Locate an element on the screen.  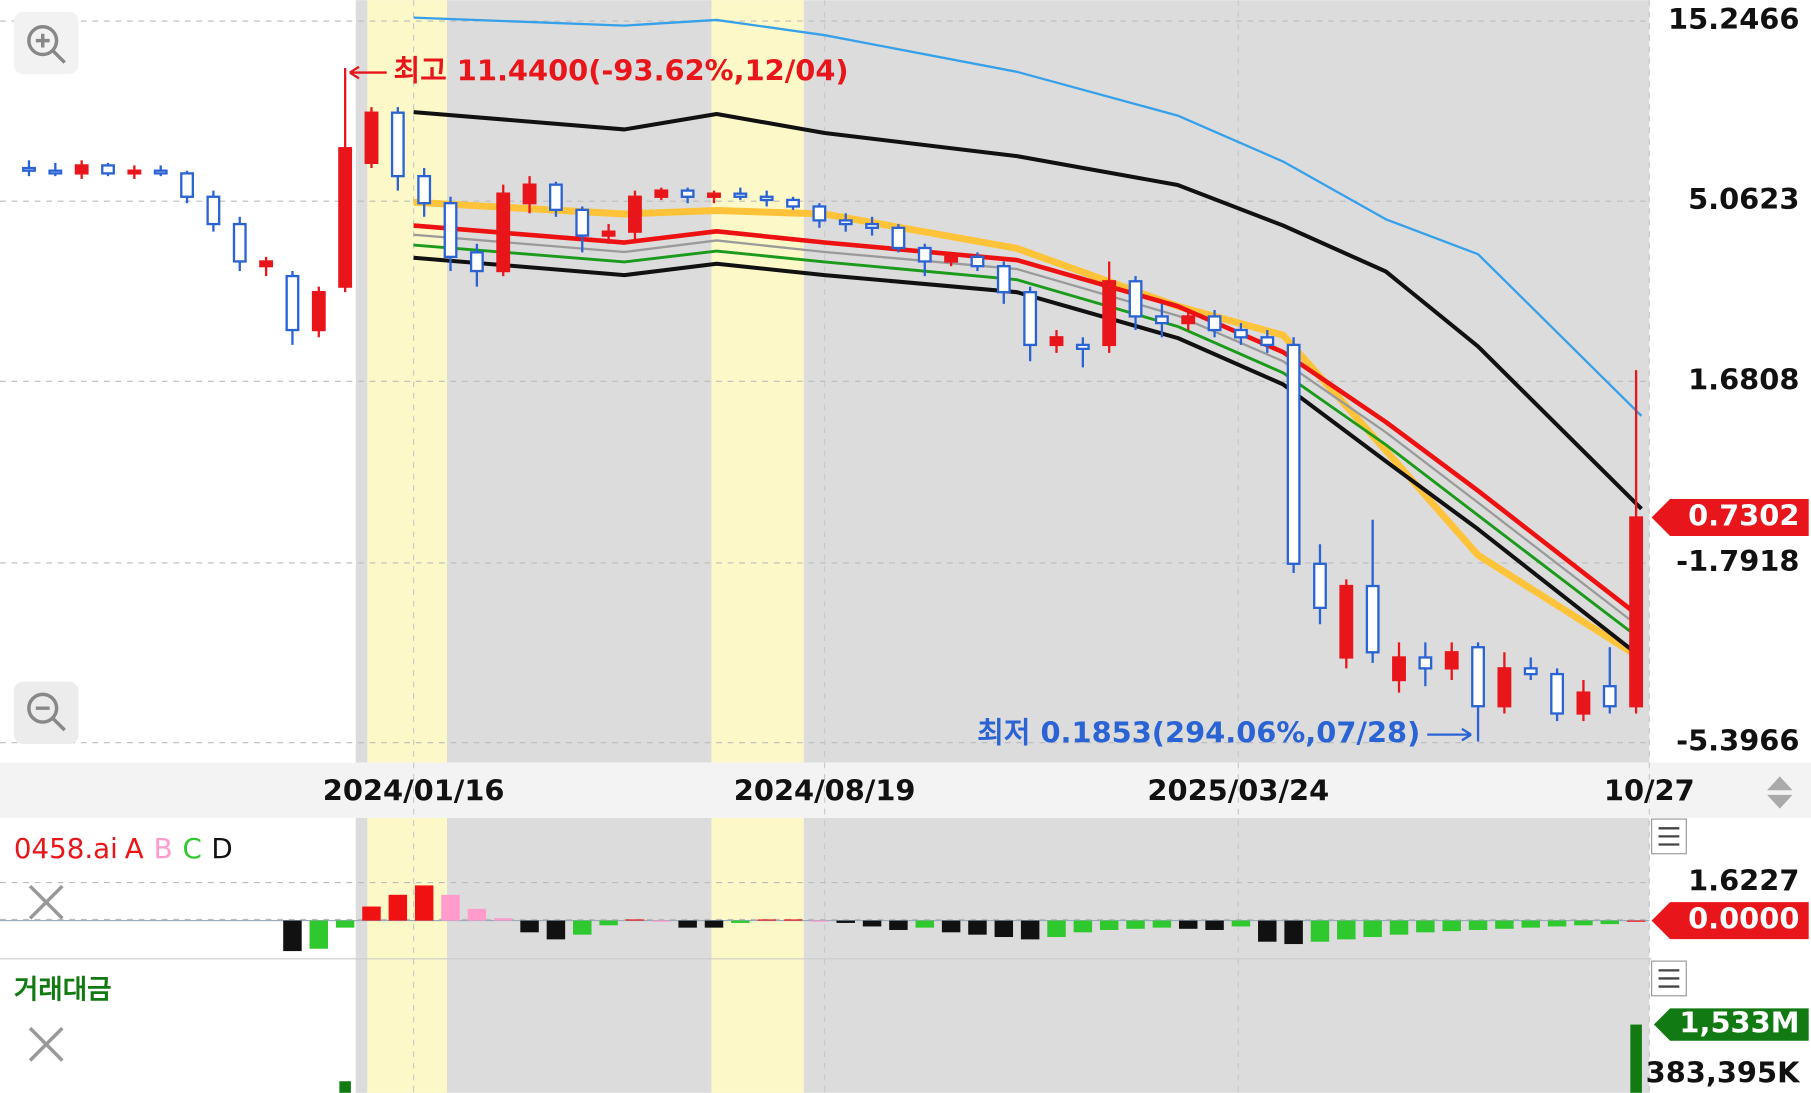
price-tag is located at coordinates (1730, 517).